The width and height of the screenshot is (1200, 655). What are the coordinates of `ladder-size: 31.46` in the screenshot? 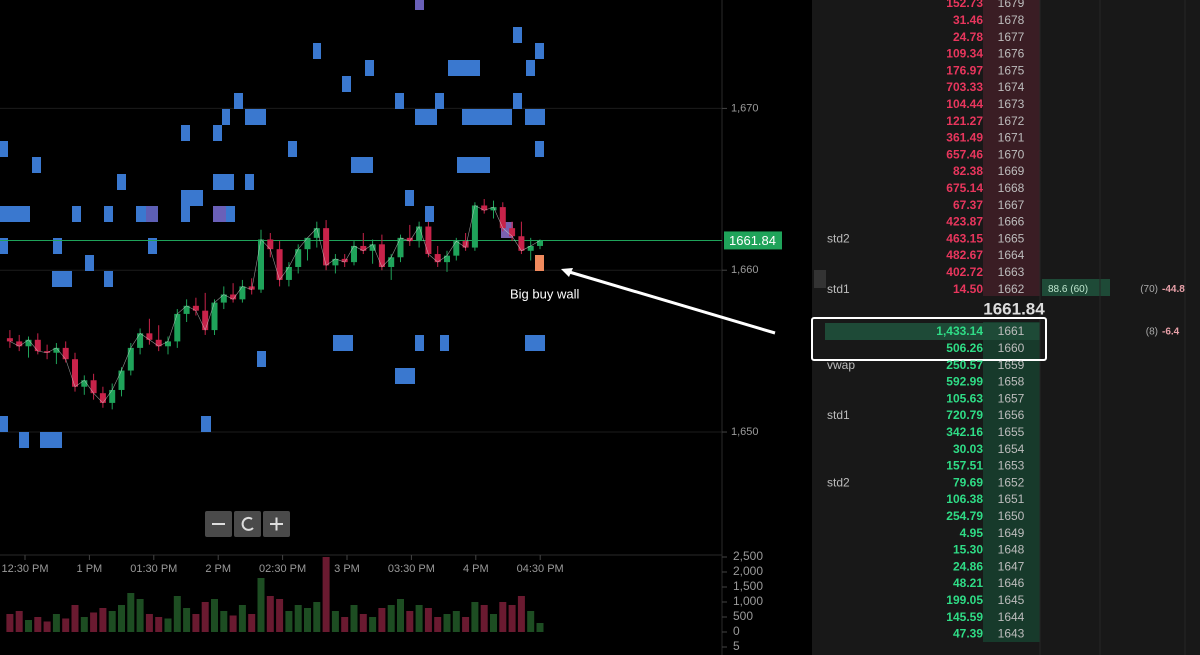 It's located at (968, 20).